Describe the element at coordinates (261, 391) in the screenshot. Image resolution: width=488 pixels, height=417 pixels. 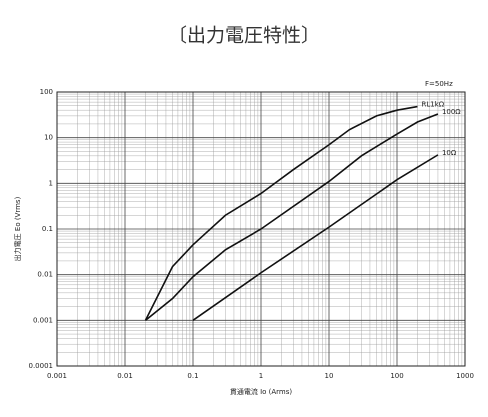
I see `x-axis-label: 貫通電流 Io (Arms)` at that location.